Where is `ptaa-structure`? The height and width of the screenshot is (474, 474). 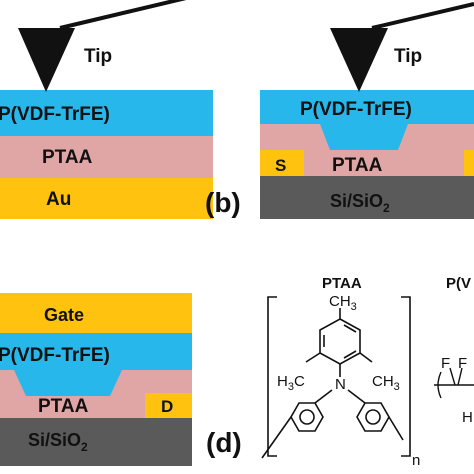 ptaa-structure is located at coordinates (336, 377).